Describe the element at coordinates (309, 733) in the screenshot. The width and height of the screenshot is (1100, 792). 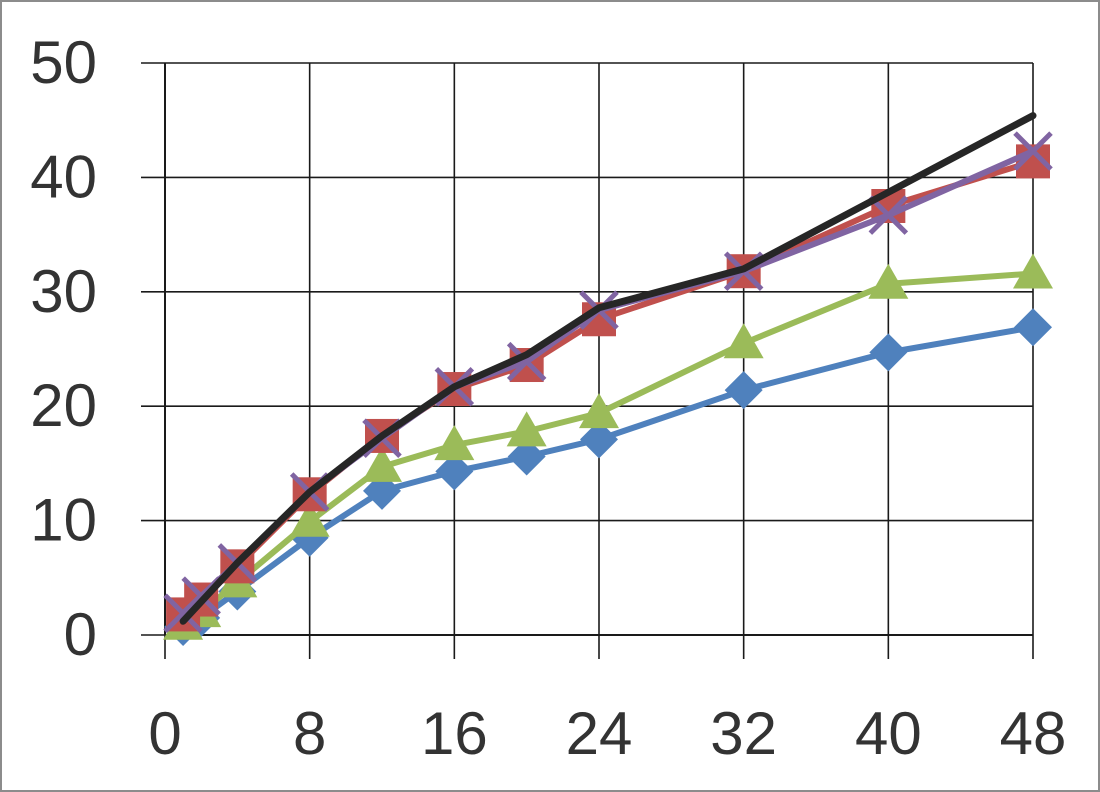
I see `x-tick-label: 8` at that location.